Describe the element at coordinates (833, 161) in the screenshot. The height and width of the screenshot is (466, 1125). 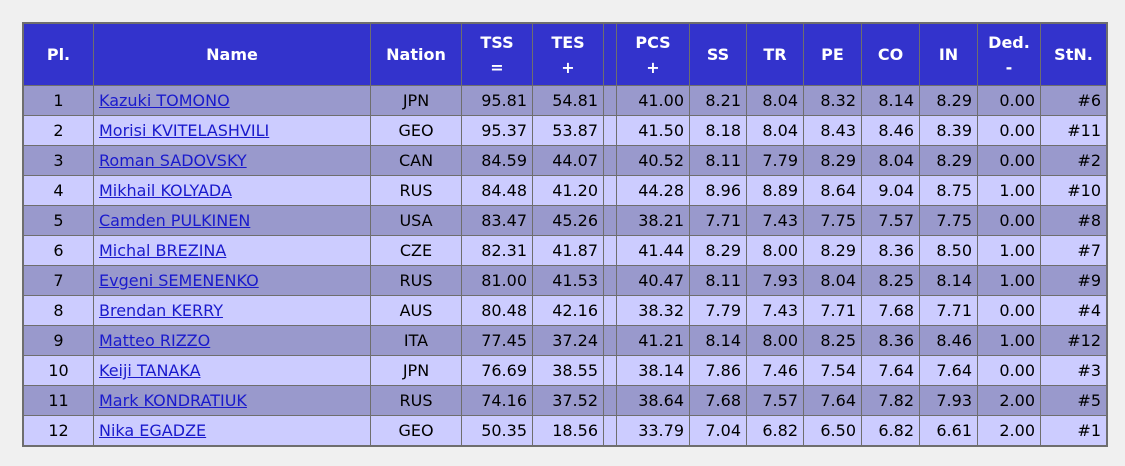
I see `pe-cell: 8.29` at that location.